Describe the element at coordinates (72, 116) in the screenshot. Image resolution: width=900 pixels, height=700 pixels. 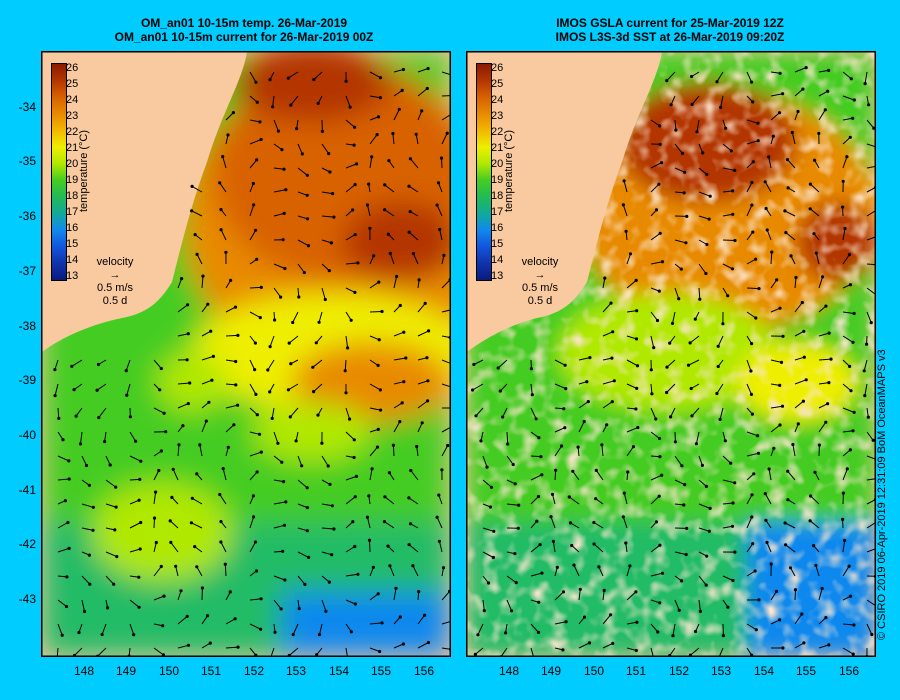
I see `colorbar-tick: 23` at that location.